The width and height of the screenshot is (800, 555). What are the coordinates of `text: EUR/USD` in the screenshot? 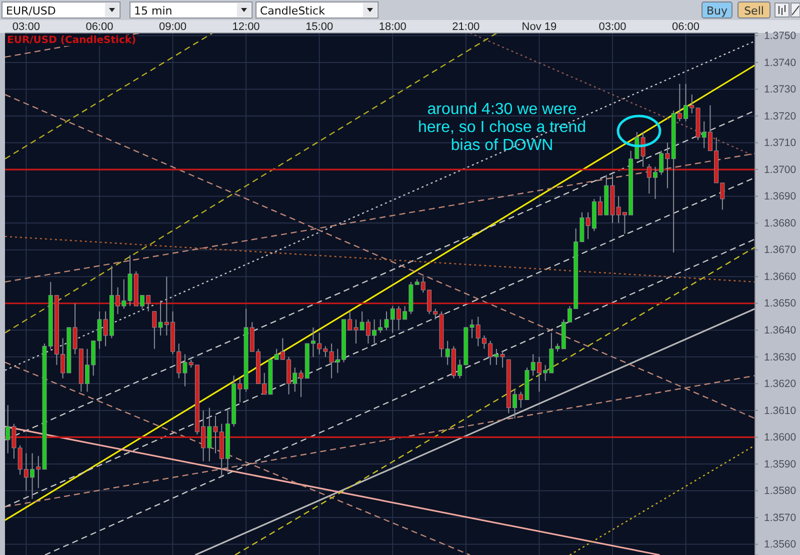 It's located at (31, 11).